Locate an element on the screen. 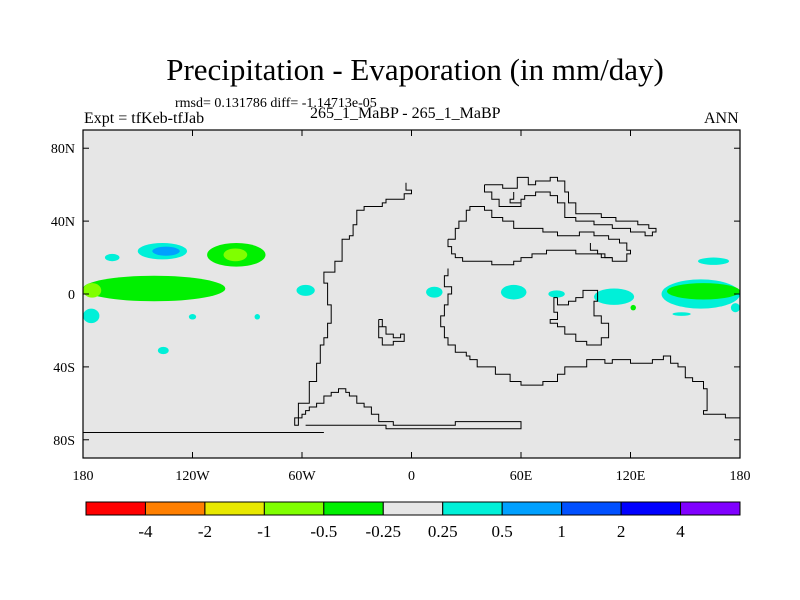 The width and height of the screenshot is (800, 600). colorbar-label-5: 0.25 is located at coordinates (443, 531).